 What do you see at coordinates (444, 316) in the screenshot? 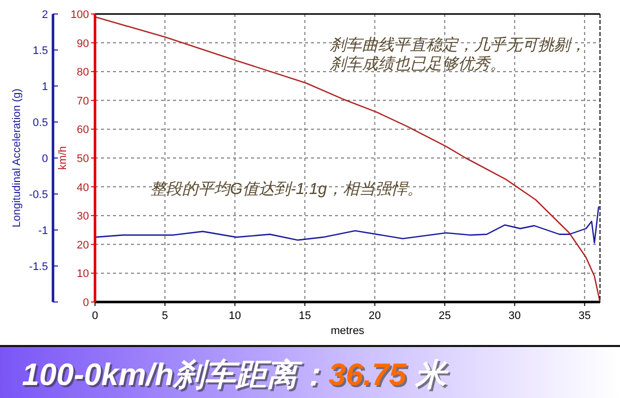
I see `x-tick-label: 25` at bounding box center [444, 316].